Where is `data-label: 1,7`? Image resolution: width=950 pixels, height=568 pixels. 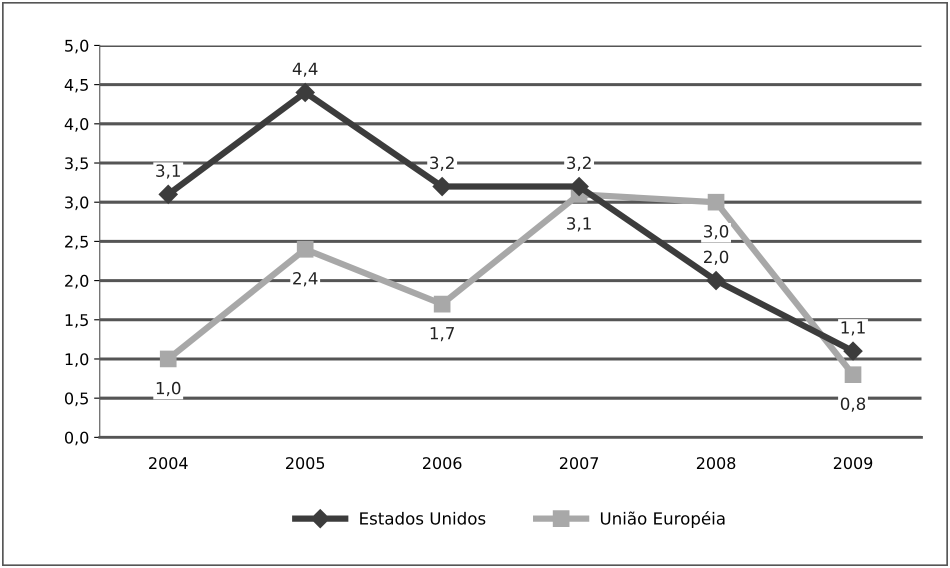 data-label: 1,7 is located at coordinates (442, 334).